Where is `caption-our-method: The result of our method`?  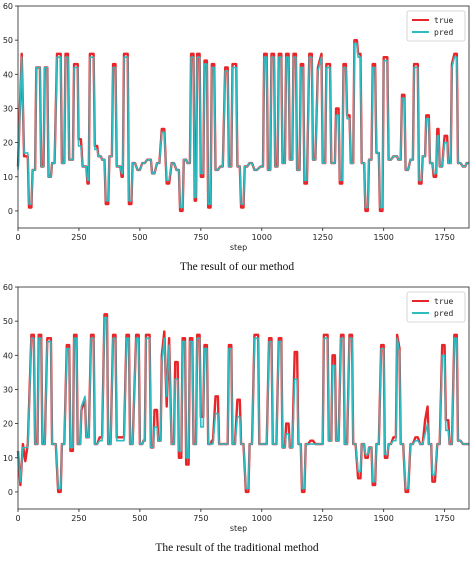 caption-our-method: The result of our method is located at coordinates (237, 267).